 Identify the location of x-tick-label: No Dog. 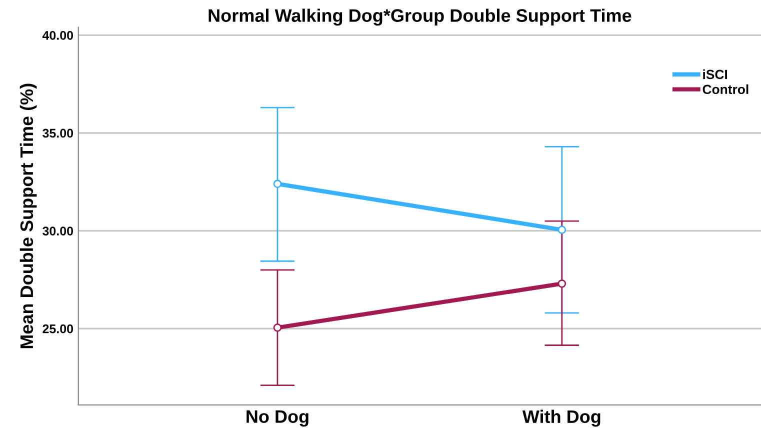
(277, 418).